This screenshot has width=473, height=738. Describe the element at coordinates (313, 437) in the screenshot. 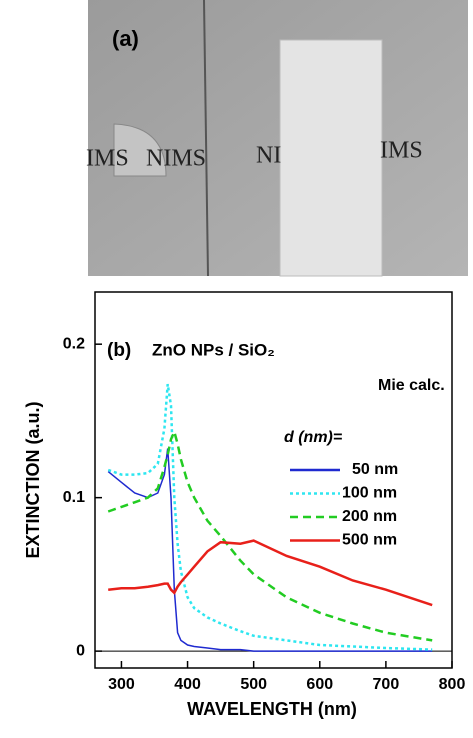

I see `legend-title: d (nm)=` at that location.